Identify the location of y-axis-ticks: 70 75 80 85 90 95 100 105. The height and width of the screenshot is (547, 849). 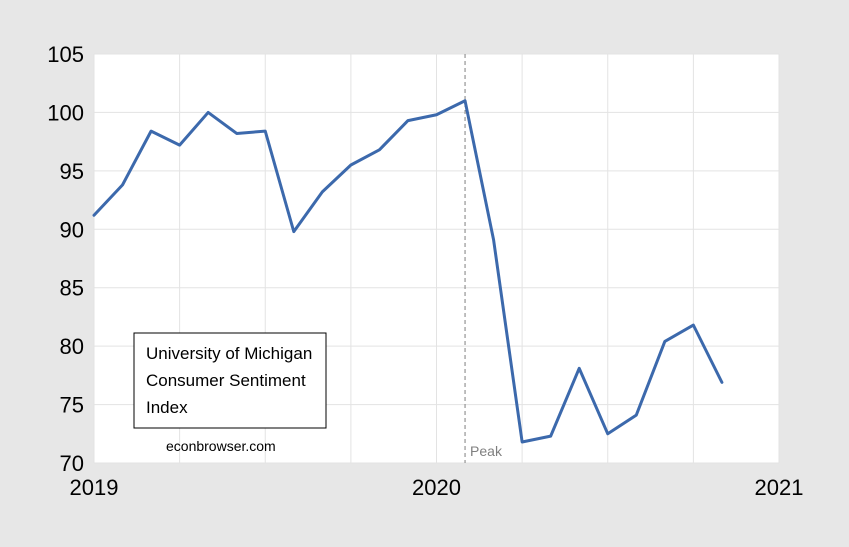
(65, 259).